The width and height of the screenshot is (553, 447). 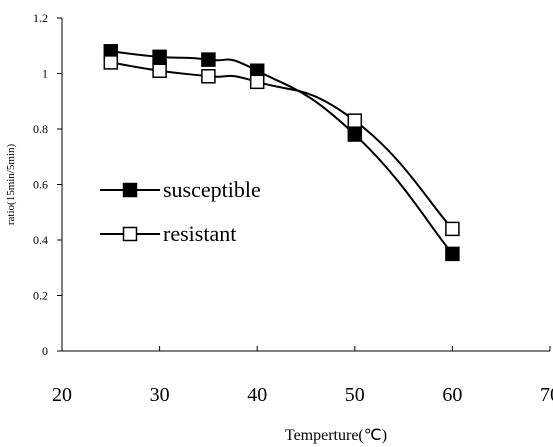 What do you see at coordinates (212, 189) in the screenshot?
I see `legend-label-susceptible: susceptible` at bounding box center [212, 189].